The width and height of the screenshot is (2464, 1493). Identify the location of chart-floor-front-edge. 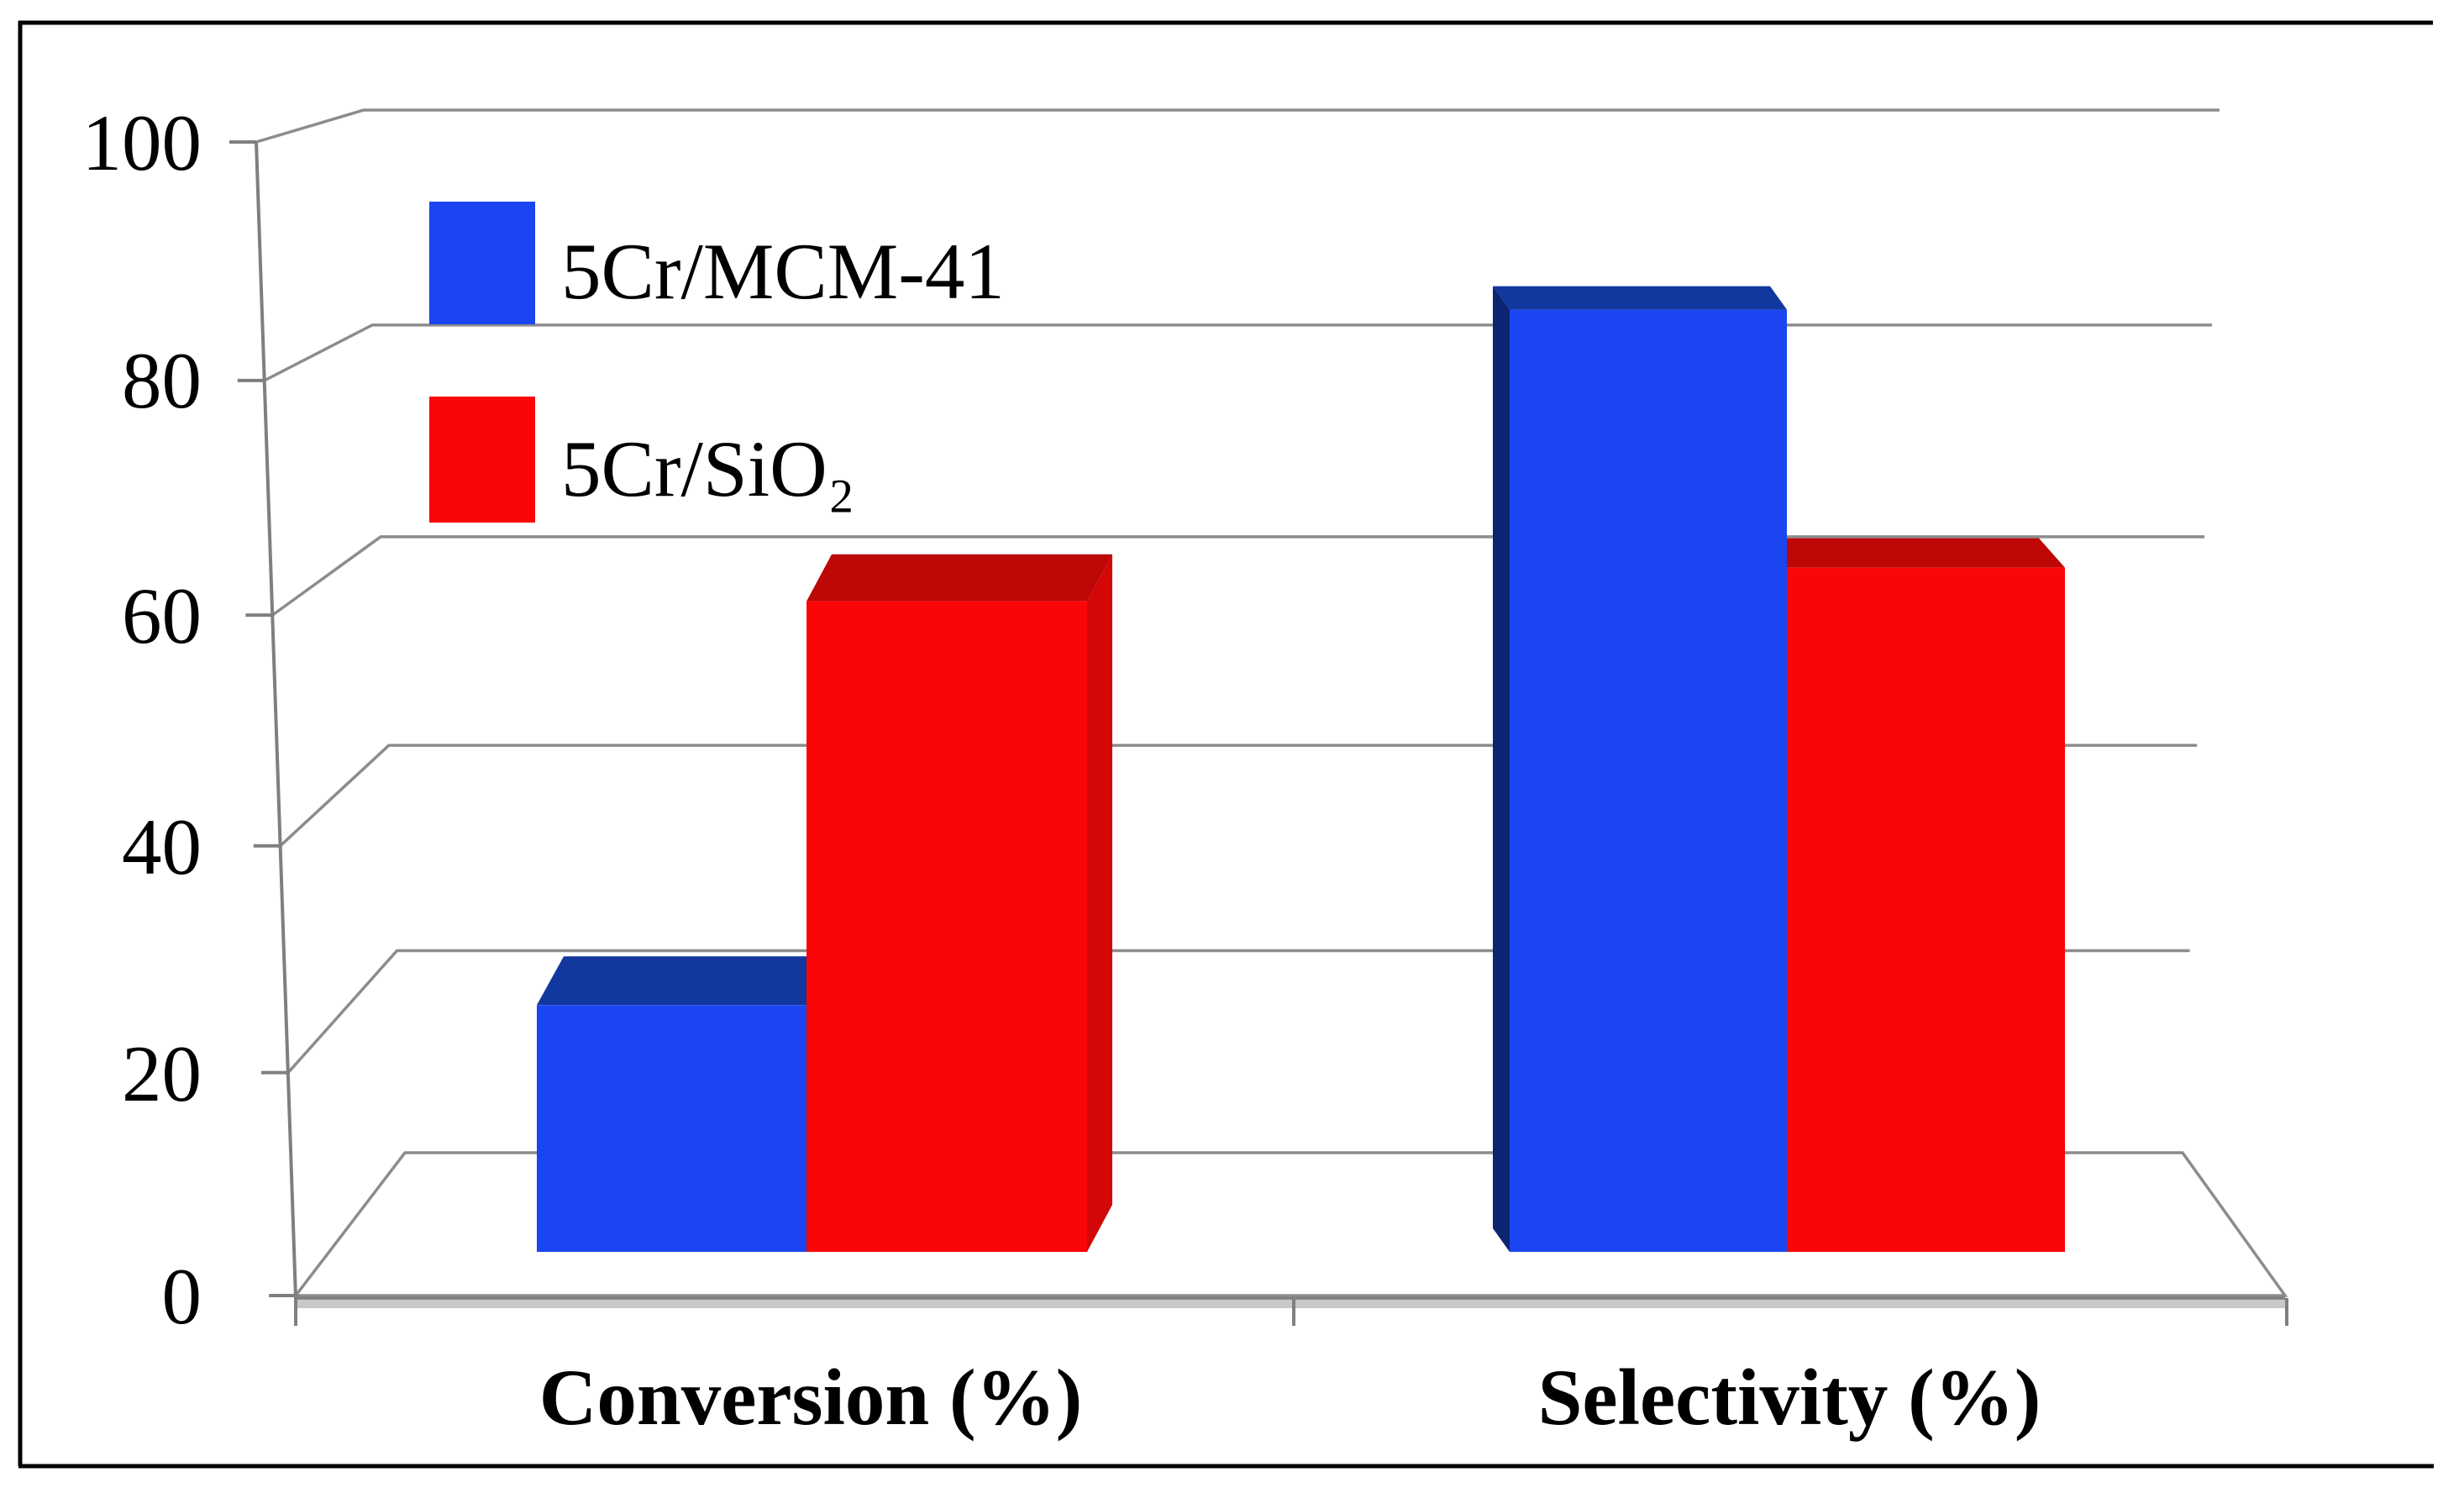
(1290, 1303).